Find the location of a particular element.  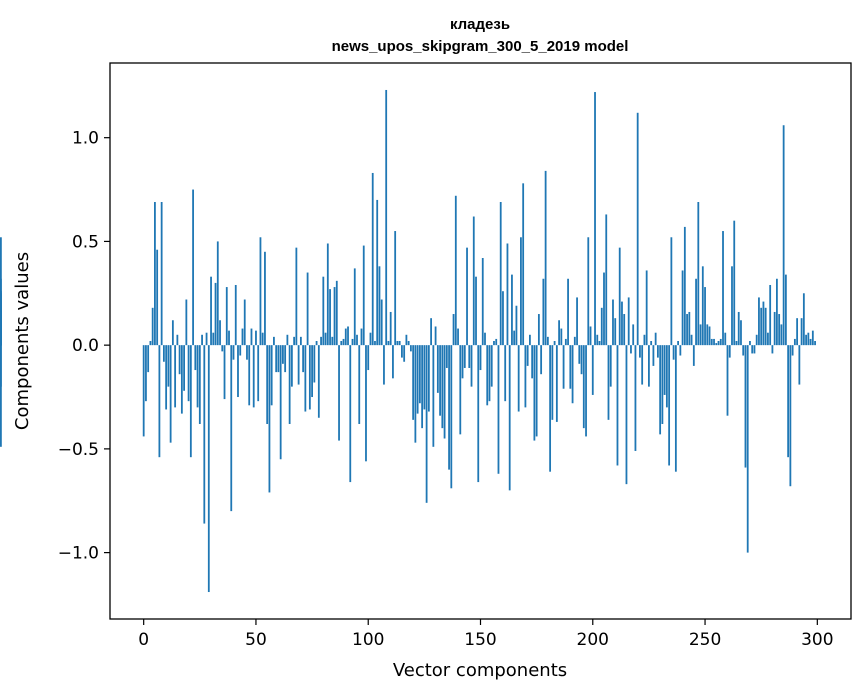

chart-subtitle: news_upos_skipgram_300_5_2019 model is located at coordinates (480, 46).